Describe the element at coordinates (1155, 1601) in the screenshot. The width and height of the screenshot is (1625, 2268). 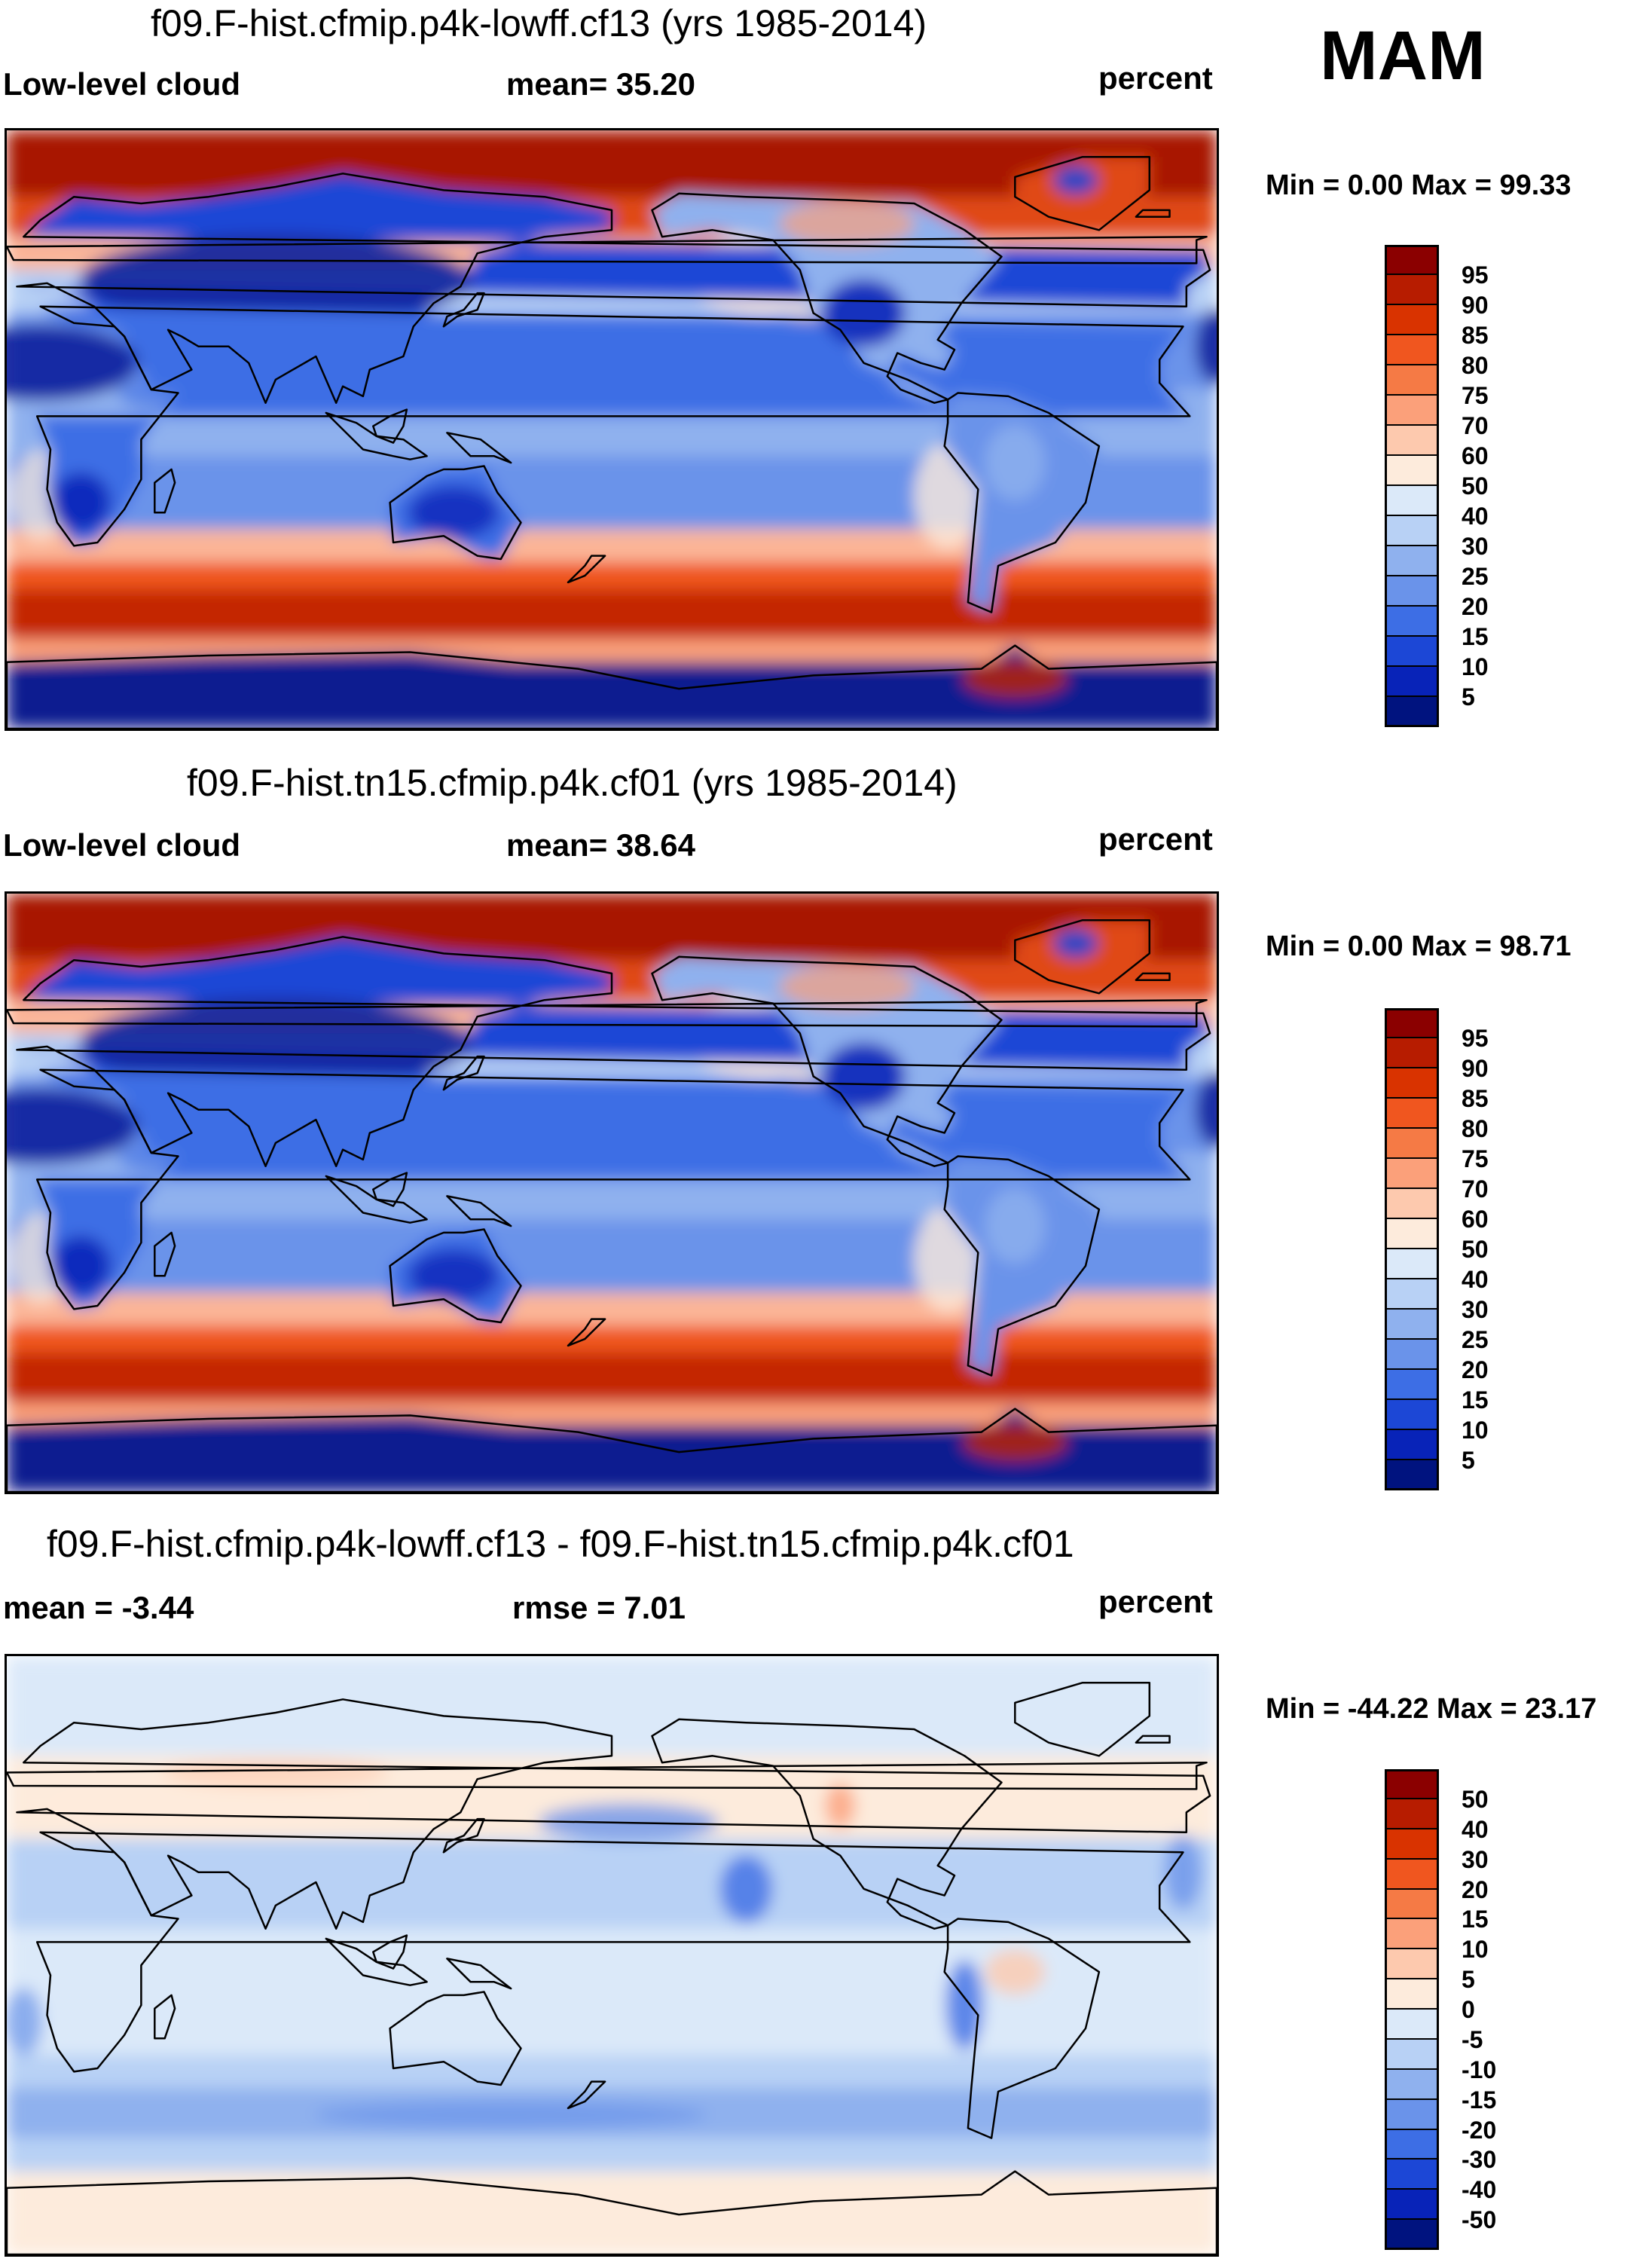
I see `panel-3-units-label: percent` at that location.